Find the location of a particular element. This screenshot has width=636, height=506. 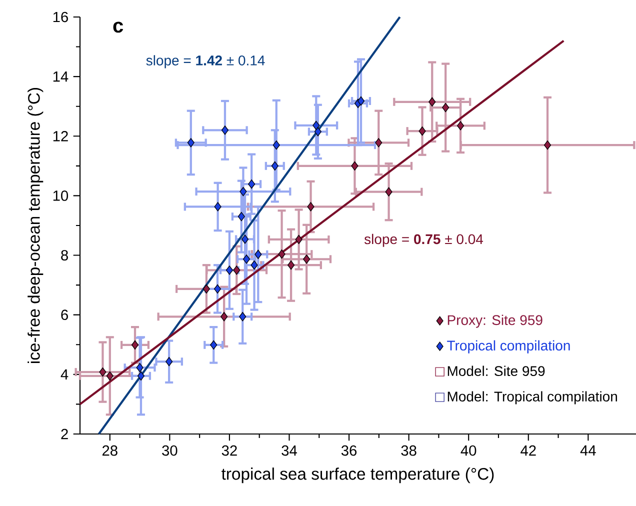

legend-label: Model: Site 959 is located at coordinates (496, 371).